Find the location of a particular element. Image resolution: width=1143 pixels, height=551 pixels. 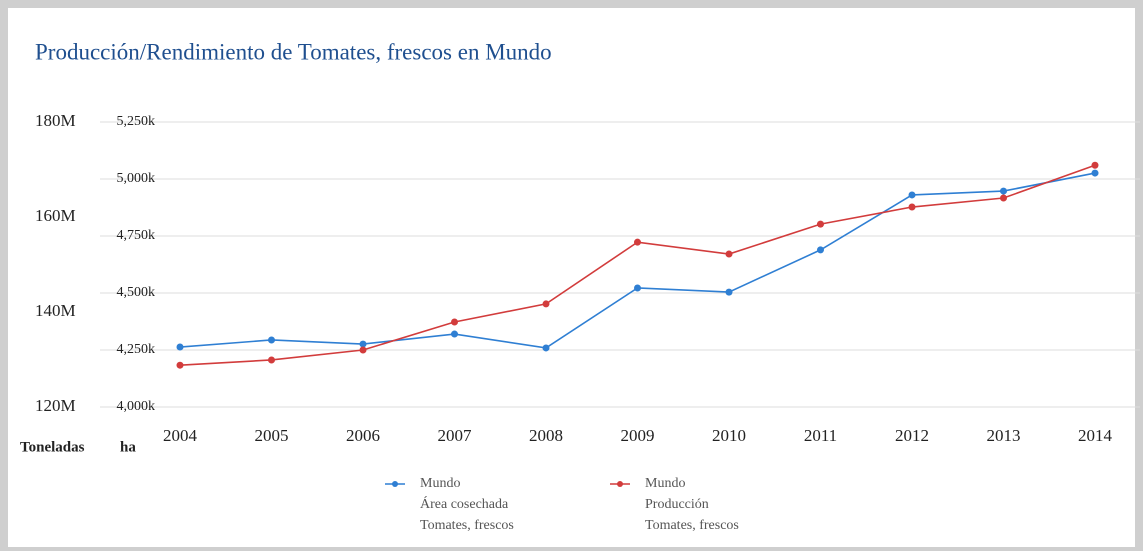

x-tick-label: 2009 is located at coordinates (638, 435).